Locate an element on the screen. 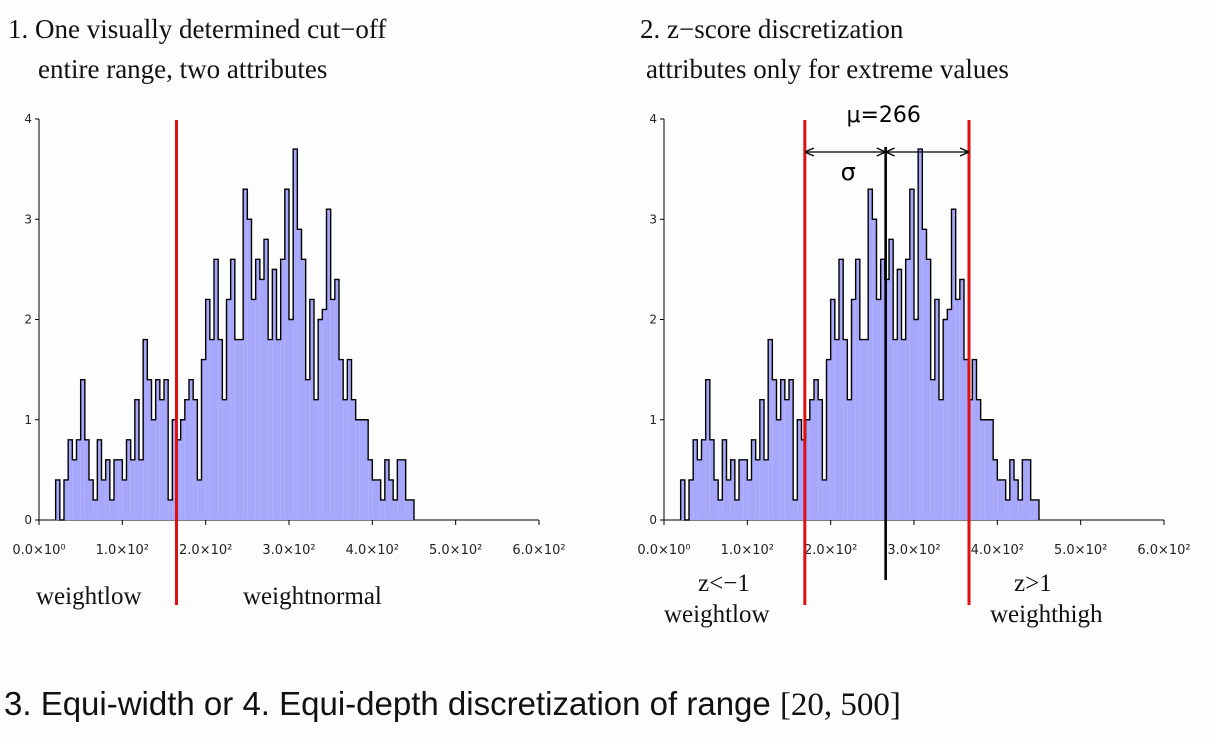 The image size is (1210, 744). x-tick-label: 3.0×10² is located at coordinates (913, 550).